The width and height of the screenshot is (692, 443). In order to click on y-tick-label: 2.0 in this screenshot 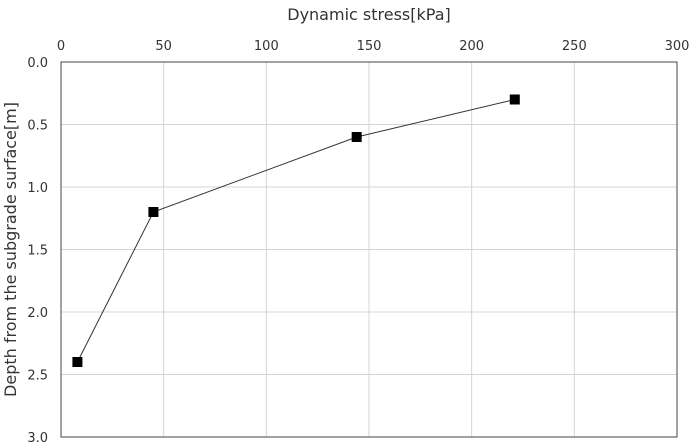, I will do `click(37, 313)`.